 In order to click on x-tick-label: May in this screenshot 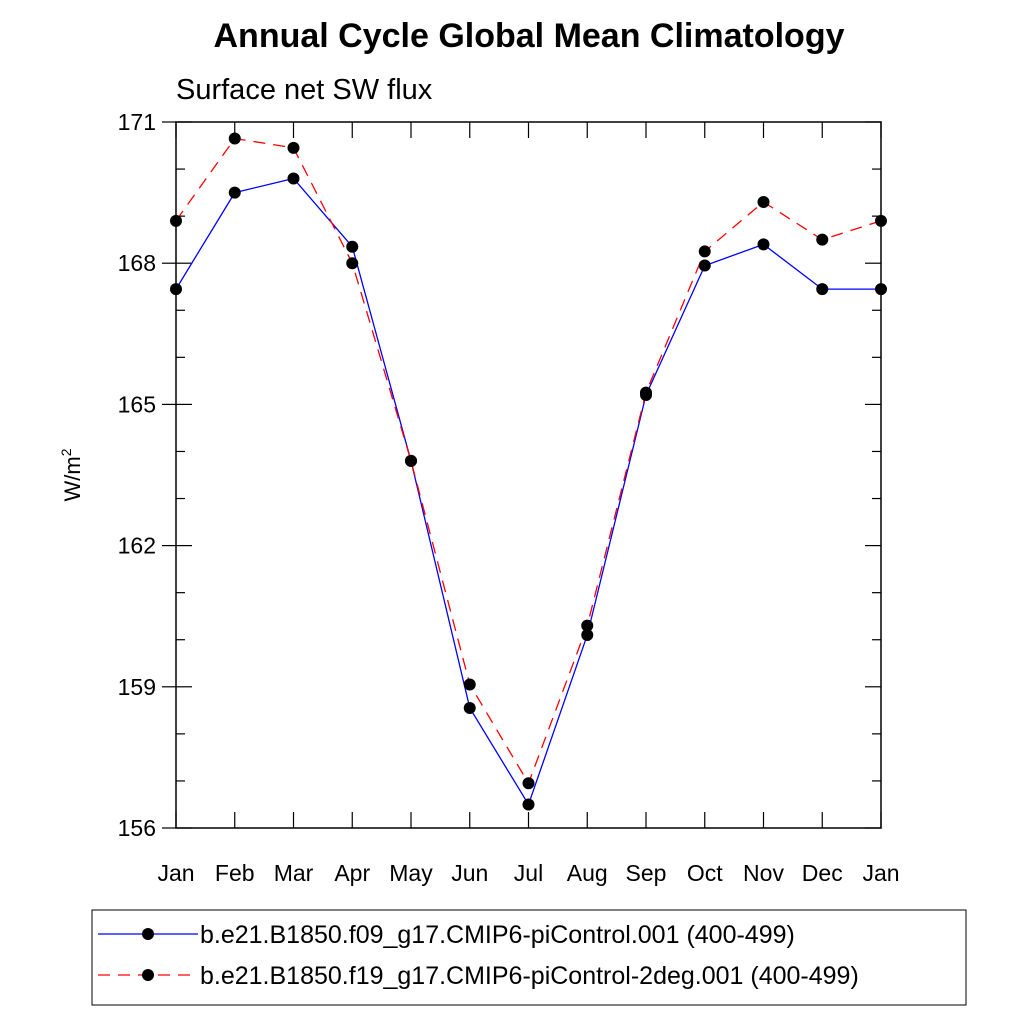, I will do `click(411, 873)`.